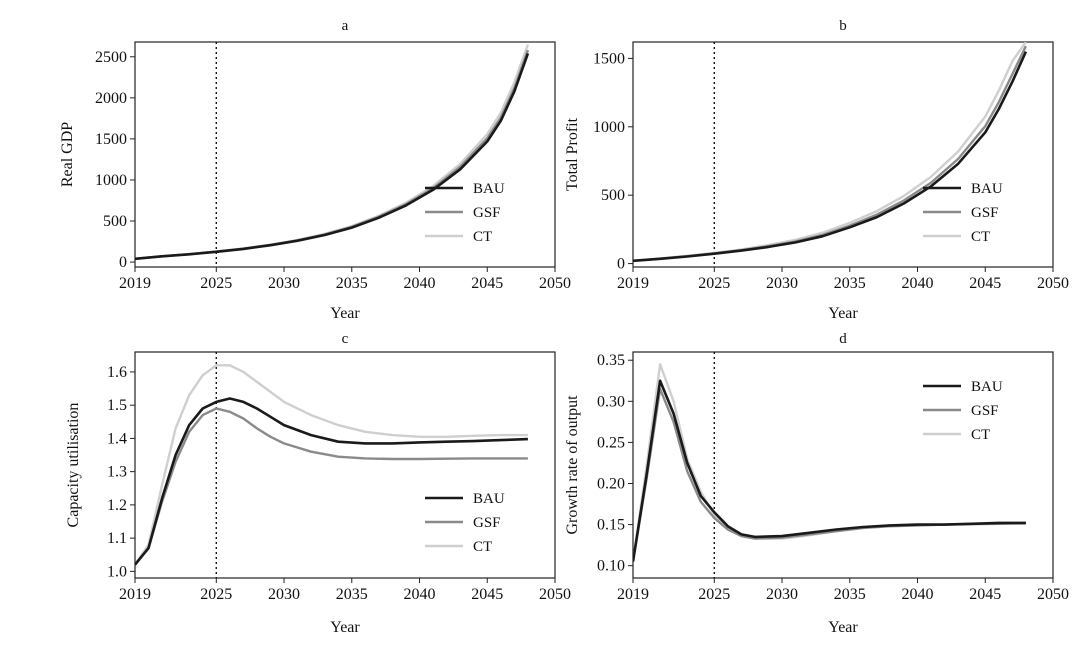 This screenshot has height=645, width=1080. Describe the element at coordinates (572, 465) in the screenshot. I see `y-axis-label: Growth rate of output` at that location.